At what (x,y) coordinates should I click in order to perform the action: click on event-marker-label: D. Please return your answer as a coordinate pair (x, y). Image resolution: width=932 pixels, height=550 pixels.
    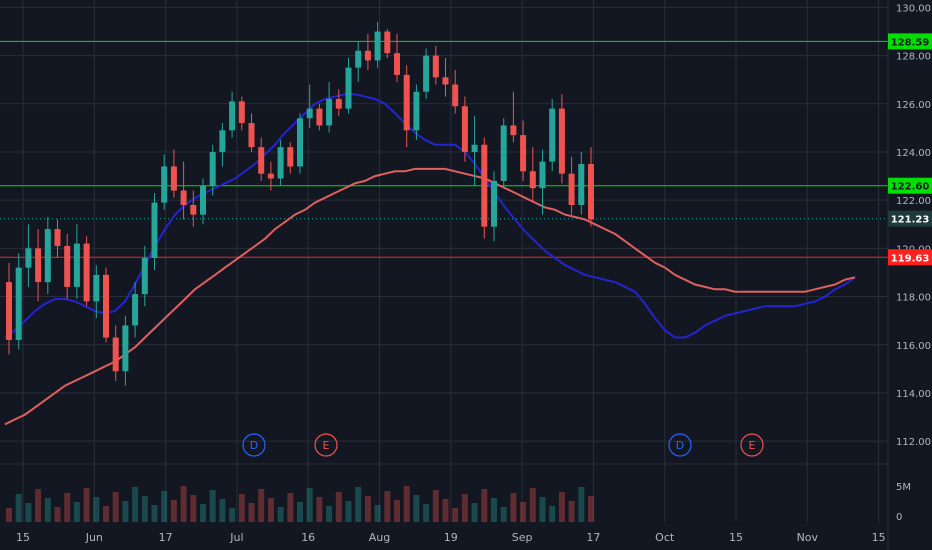
    Looking at the image, I should click on (680, 445).